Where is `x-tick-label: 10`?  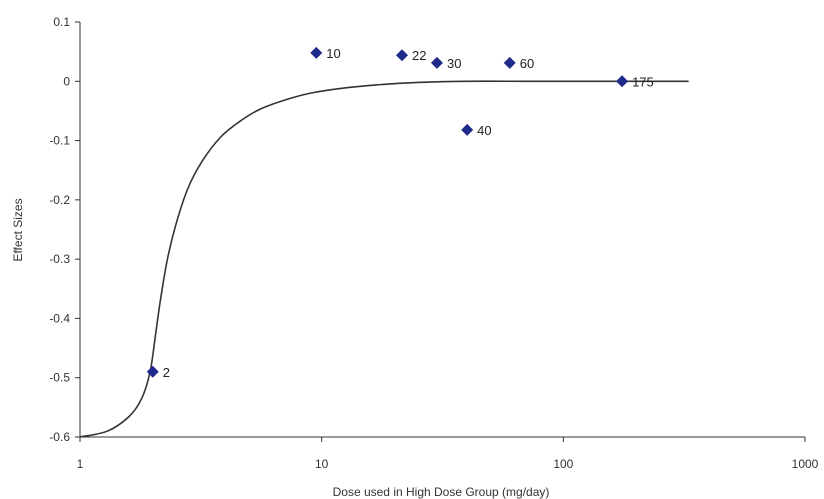 x-tick-label: 10 is located at coordinates (322, 464).